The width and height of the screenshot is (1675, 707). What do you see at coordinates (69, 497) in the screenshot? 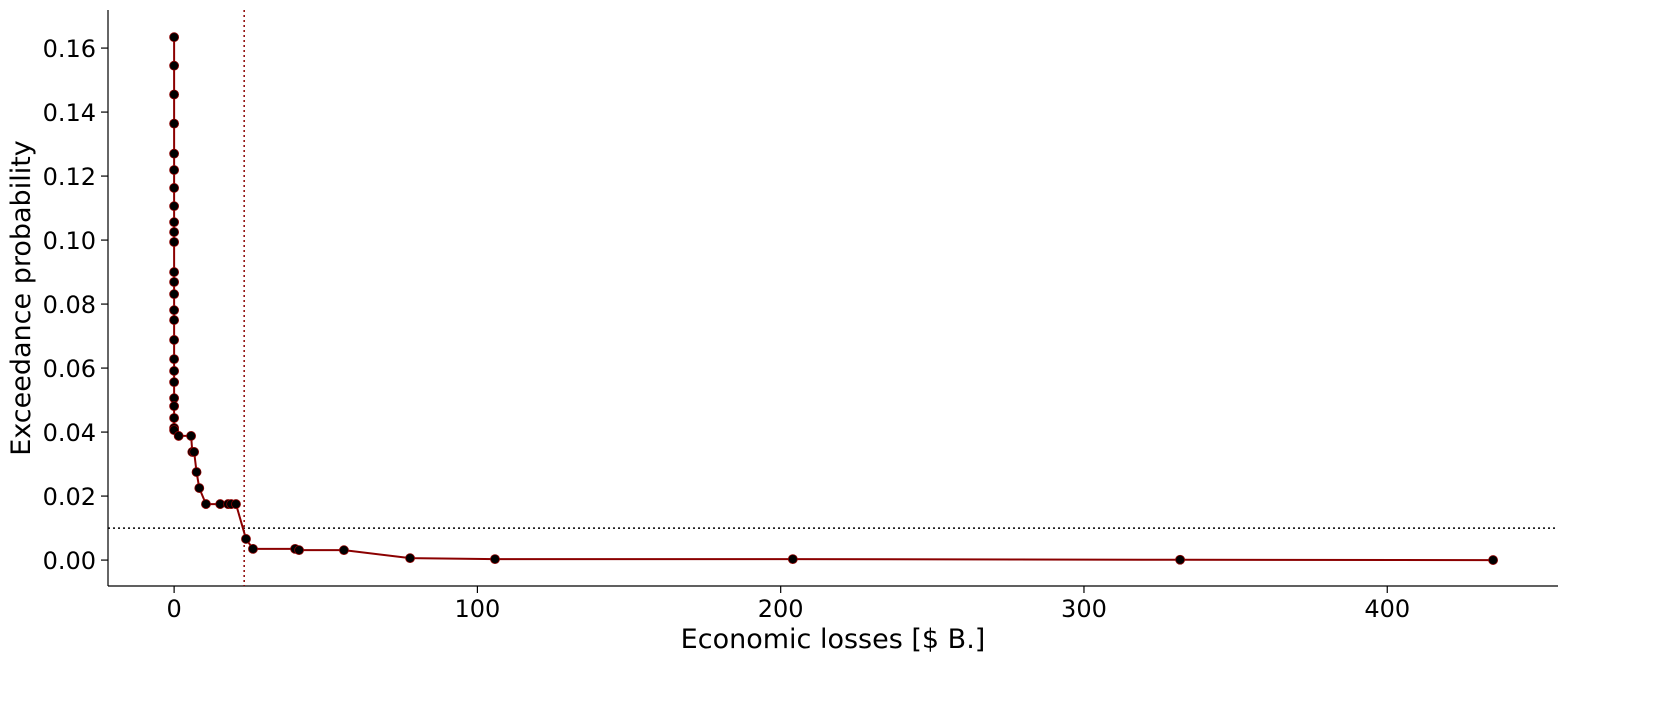
I see `y-tick-label: 0.02` at bounding box center [69, 497].